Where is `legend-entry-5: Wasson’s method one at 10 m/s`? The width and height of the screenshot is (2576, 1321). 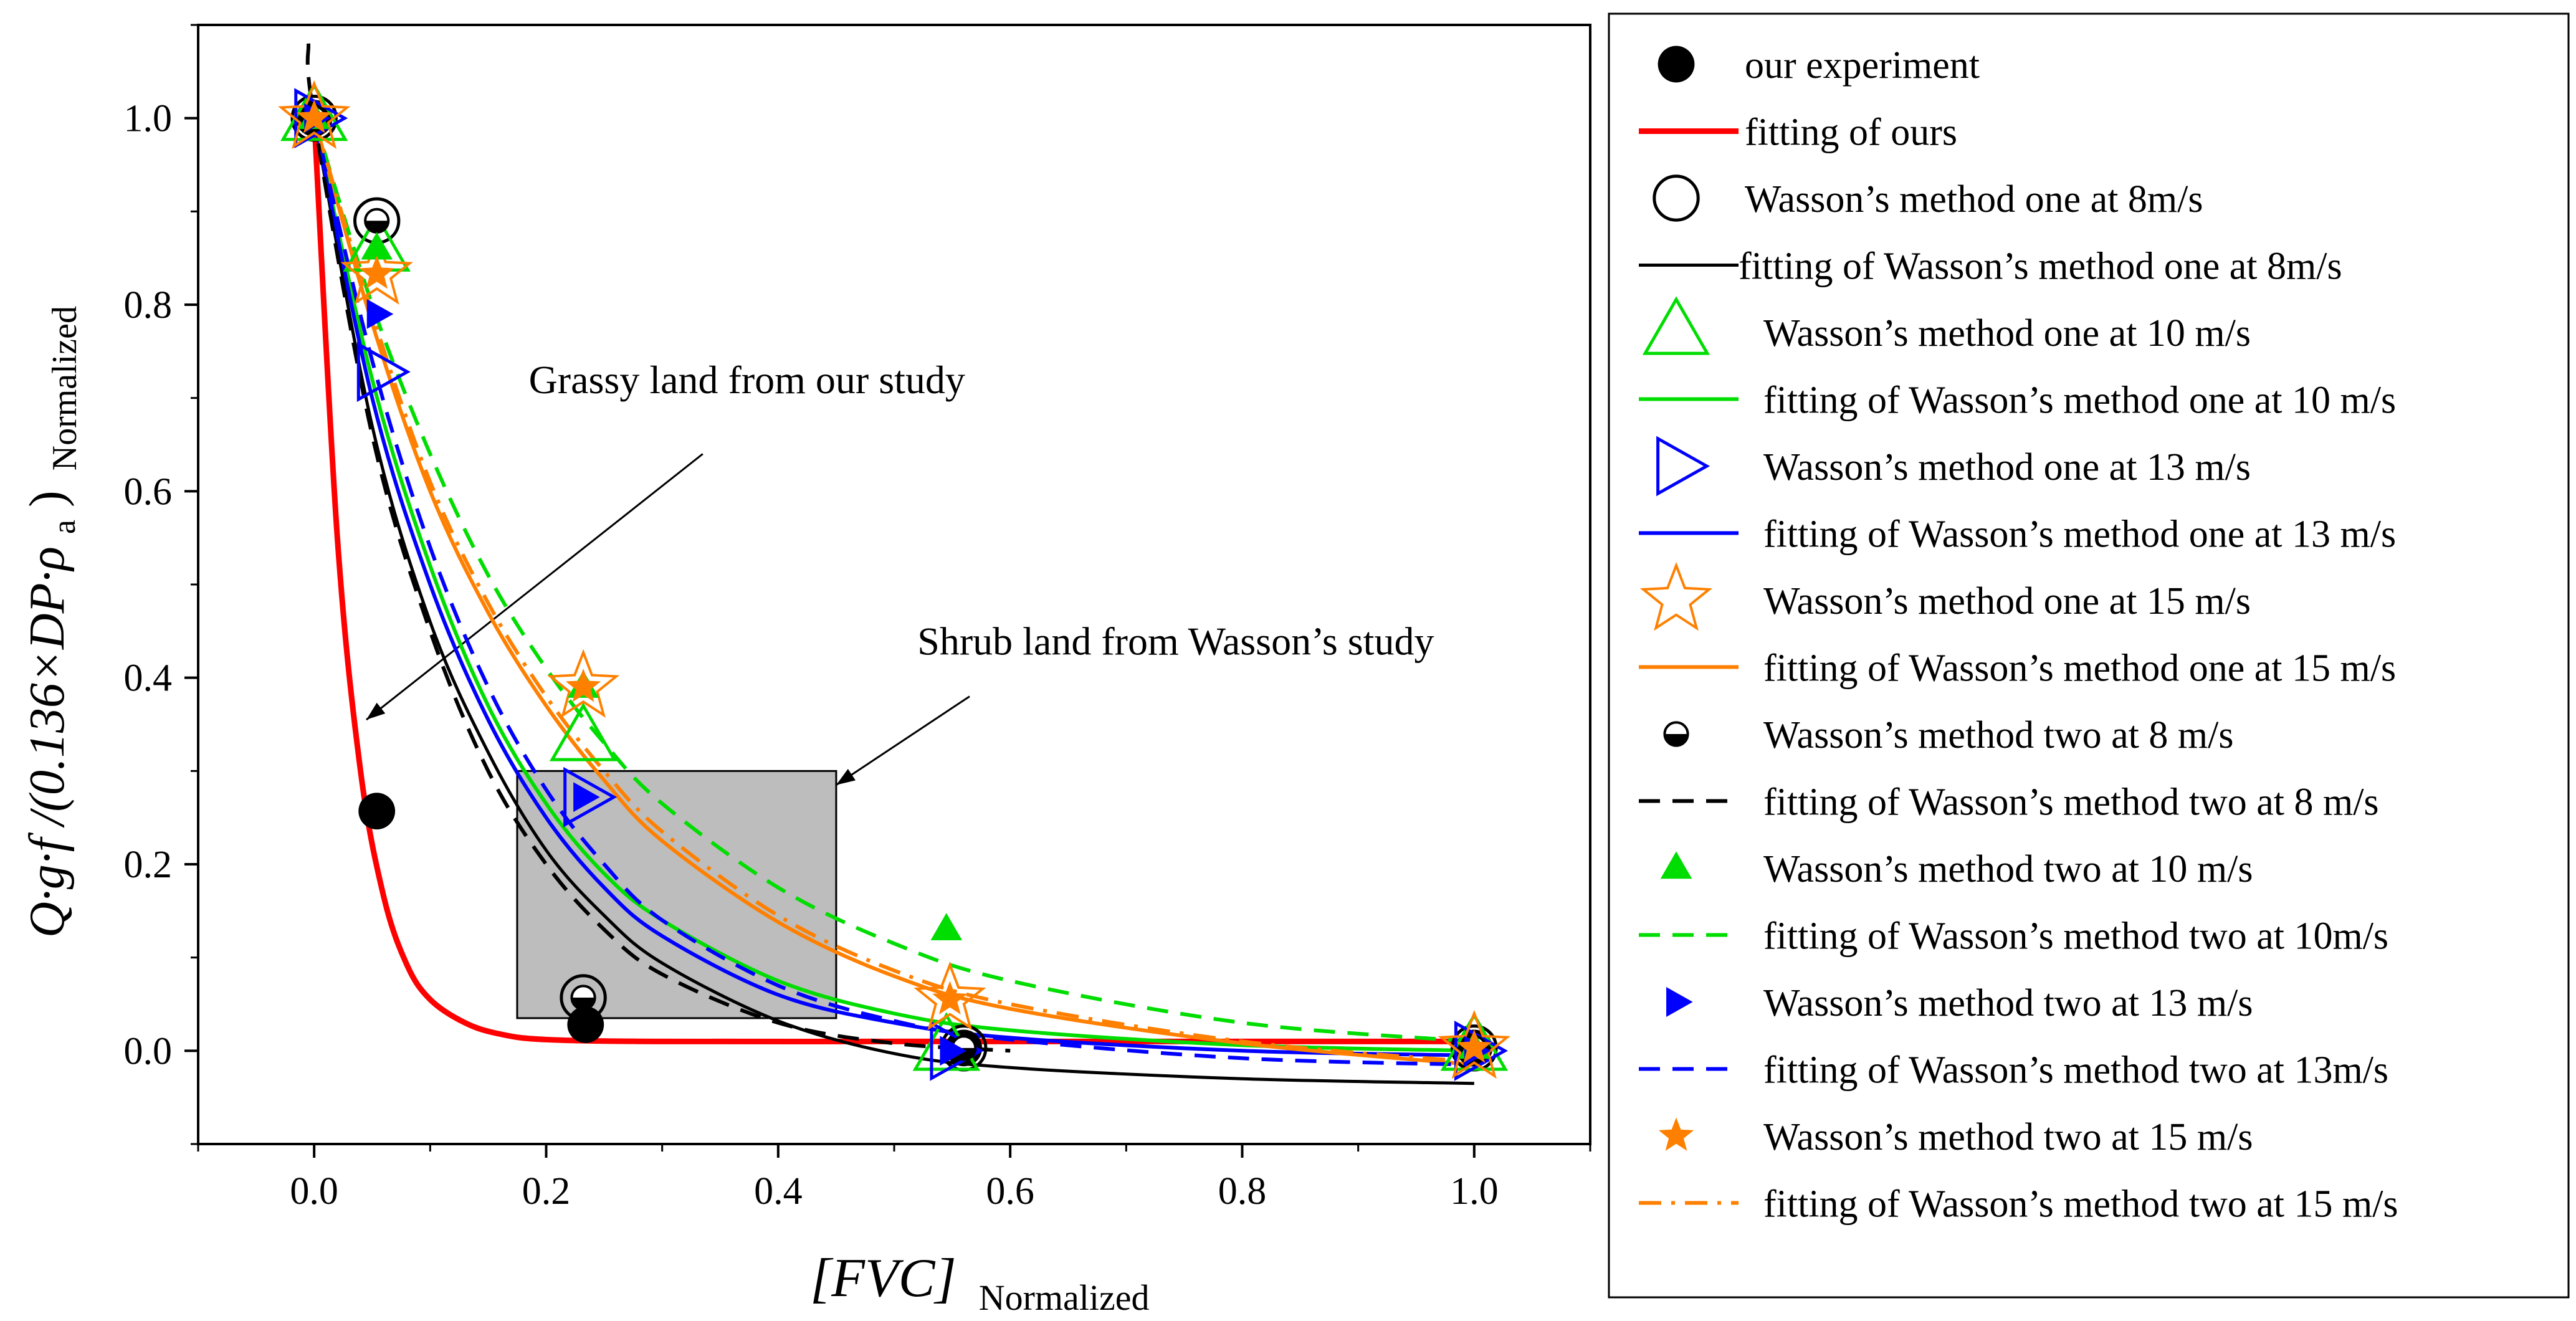
legend-entry-5: Wasson’s method one at 10 m/s is located at coordinates (1946, 325).